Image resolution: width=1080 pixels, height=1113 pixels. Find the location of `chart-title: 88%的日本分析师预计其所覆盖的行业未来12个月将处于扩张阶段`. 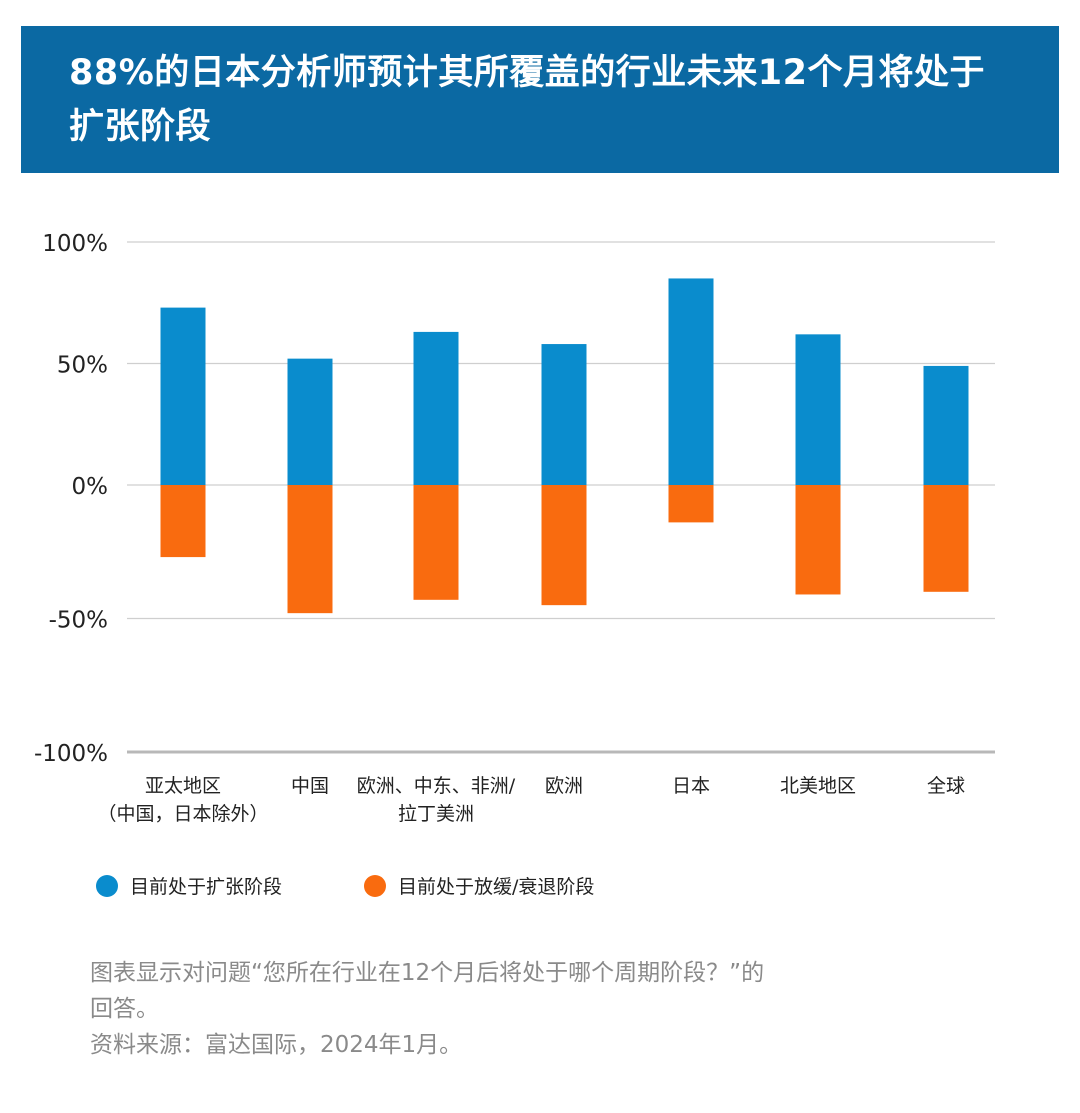

chart-title: 88%的日本分析师预计其所覆盖的行业未来12个月将处于扩张阶段 is located at coordinates (527, 100).